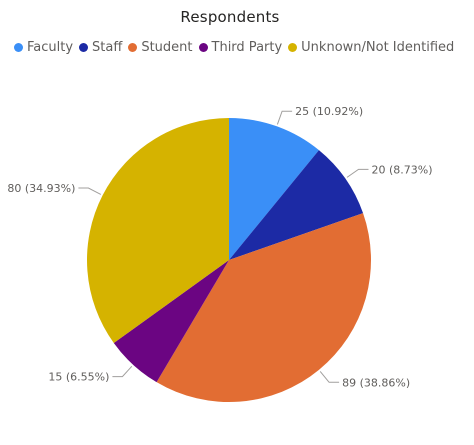  Describe the element at coordinates (78, 377) in the screenshot. I see `data-label: 15 (6.55%)` at that location.